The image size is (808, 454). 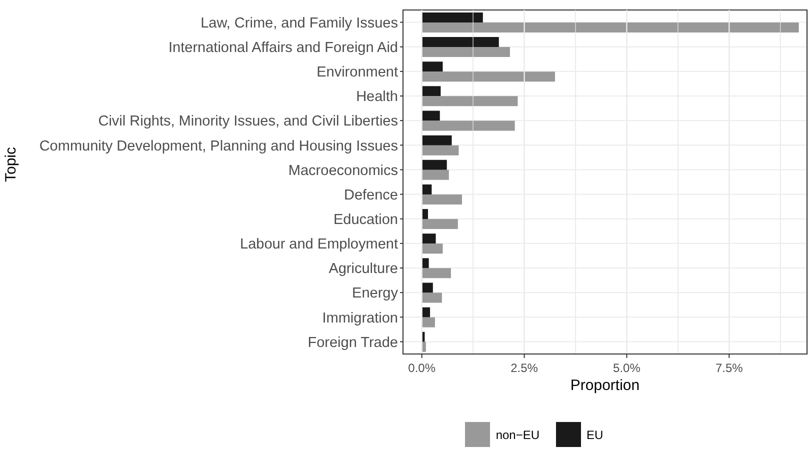 What do you see at coordinates (299, 23) in the screenshot?
I see `y-tick-label: Law, Crime, and Family Issues` at bounding box center [299, 23].